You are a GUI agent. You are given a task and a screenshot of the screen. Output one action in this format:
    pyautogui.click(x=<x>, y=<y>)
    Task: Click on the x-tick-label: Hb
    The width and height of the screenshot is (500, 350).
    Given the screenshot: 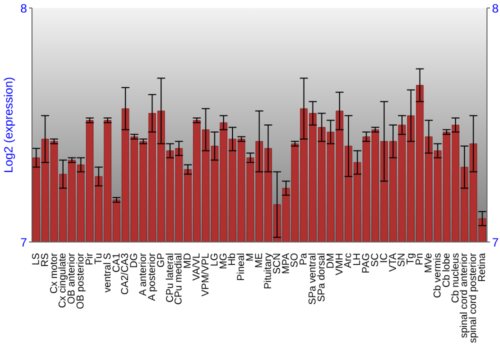 What is the action you would take?
    pyautogui.click(x=232, y=259)
    